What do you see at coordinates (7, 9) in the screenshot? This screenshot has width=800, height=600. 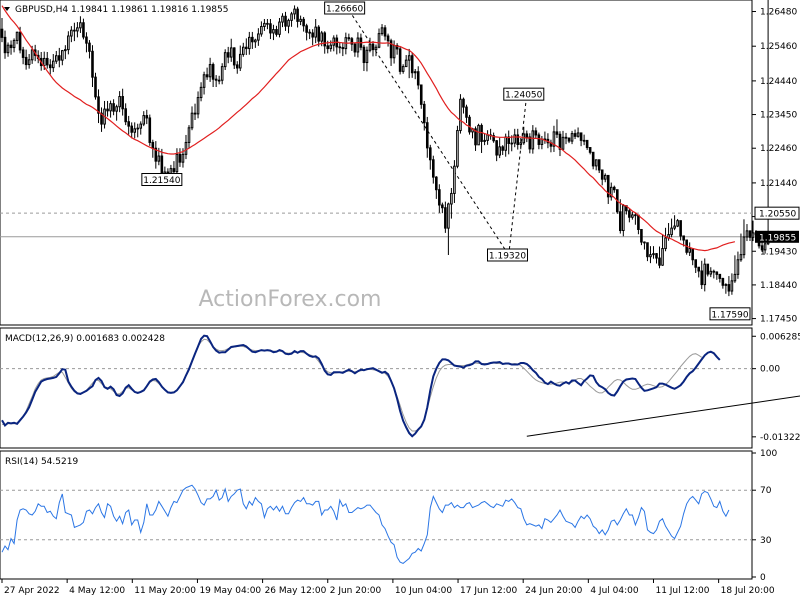 I see `symbol-dropdown-icon` at bounding box center [7, 9].